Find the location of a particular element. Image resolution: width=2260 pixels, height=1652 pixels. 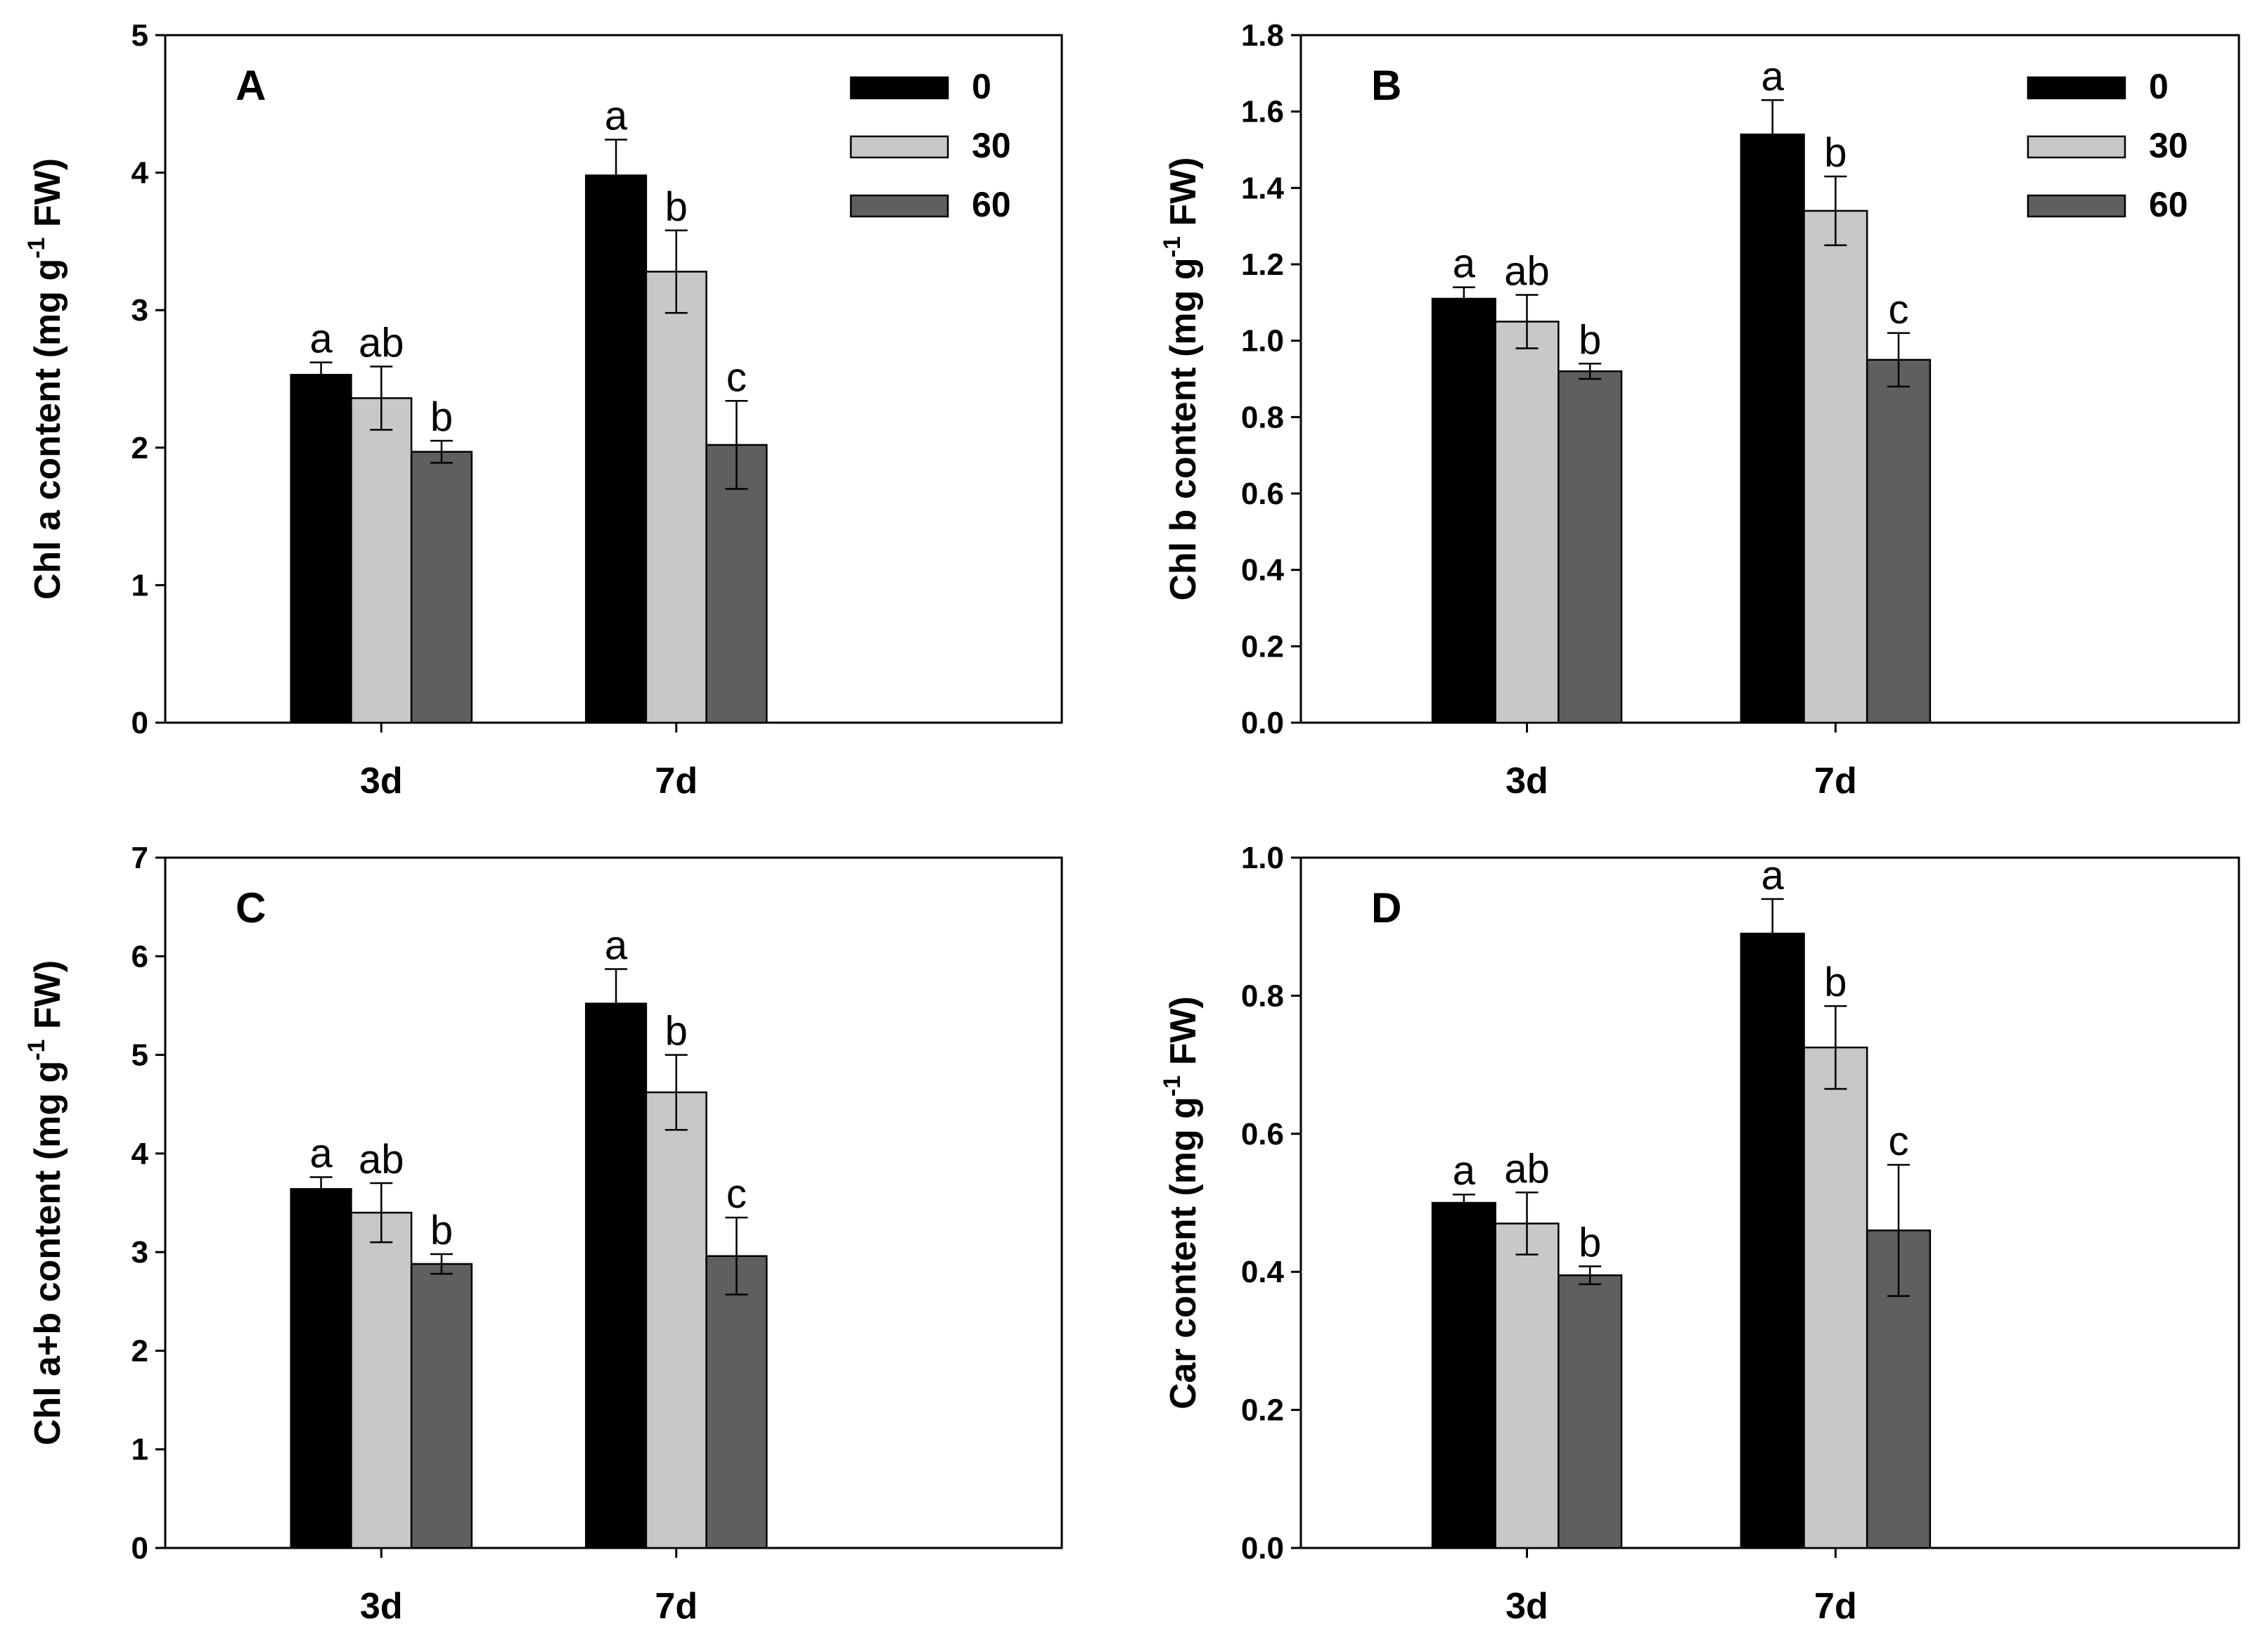

y-tick-label: 1.0 is located at coordinates (1263, 858).